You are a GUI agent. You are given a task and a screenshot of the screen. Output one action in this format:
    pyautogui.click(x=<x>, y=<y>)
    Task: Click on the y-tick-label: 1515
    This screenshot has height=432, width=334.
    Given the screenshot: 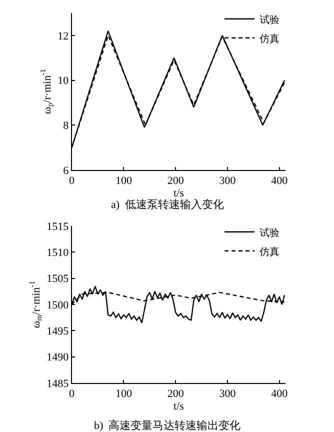 What is the action you would take?
    pyautogui.click(x=58, y=226)
    